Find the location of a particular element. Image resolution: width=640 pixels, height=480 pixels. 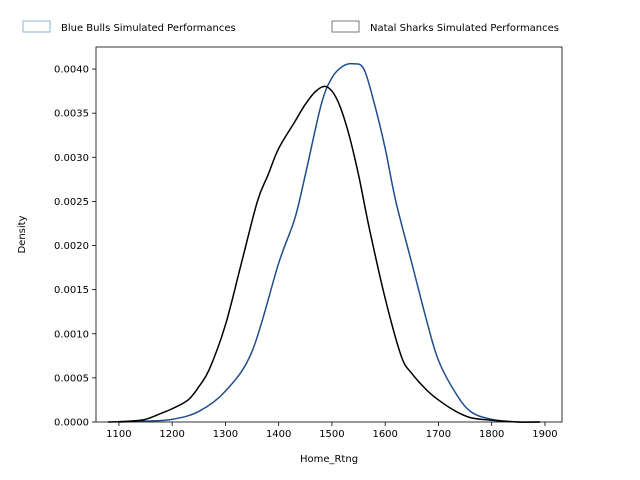

y-tick-label: 0.0015 is located at coordinates (71, 290).